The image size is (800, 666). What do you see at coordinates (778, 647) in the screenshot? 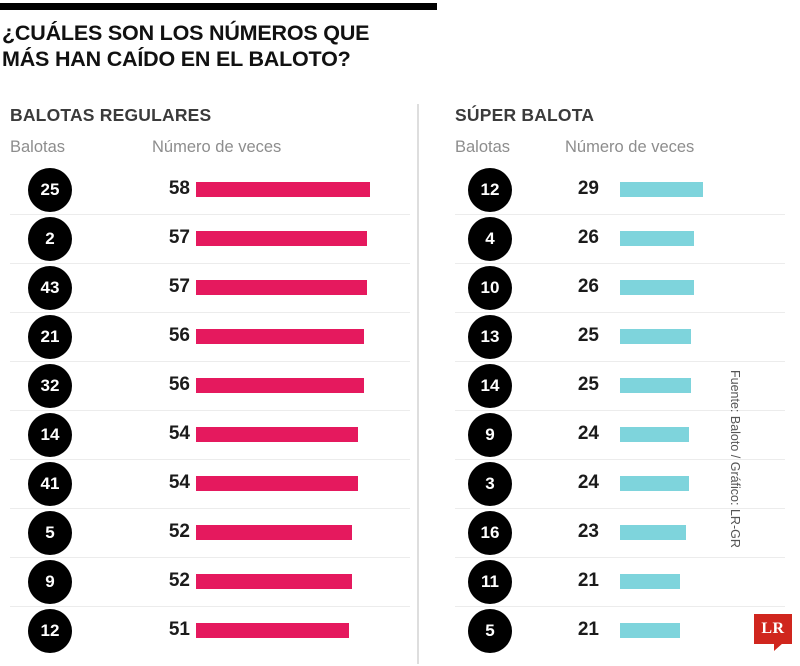
I see `lr-logo-tail` at bounding box center [778, 647].